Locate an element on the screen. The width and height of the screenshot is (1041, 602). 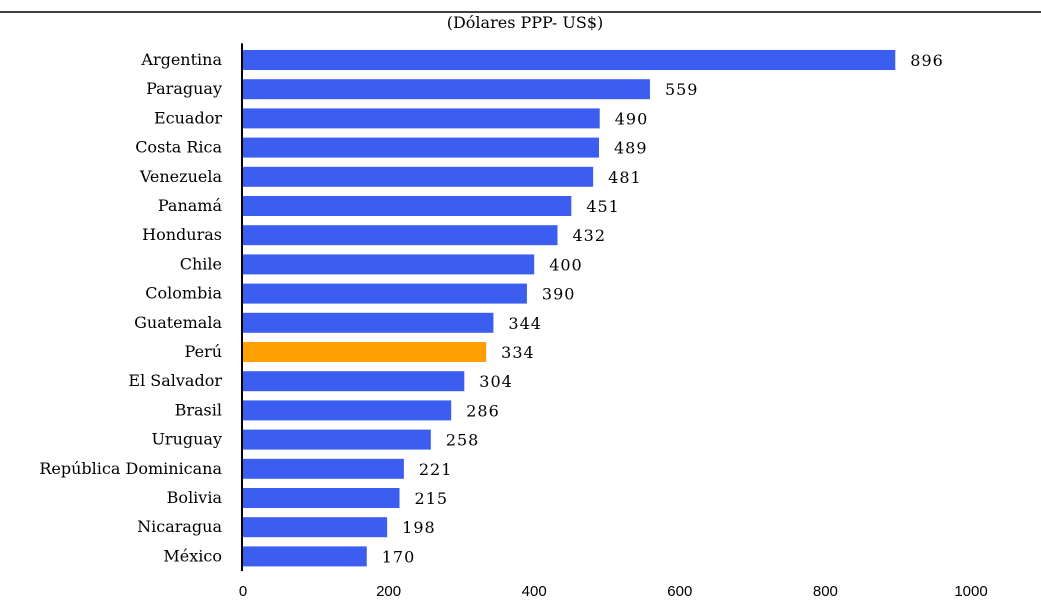
x-tick-label-200: 200 is located at coordinates (388, 591).